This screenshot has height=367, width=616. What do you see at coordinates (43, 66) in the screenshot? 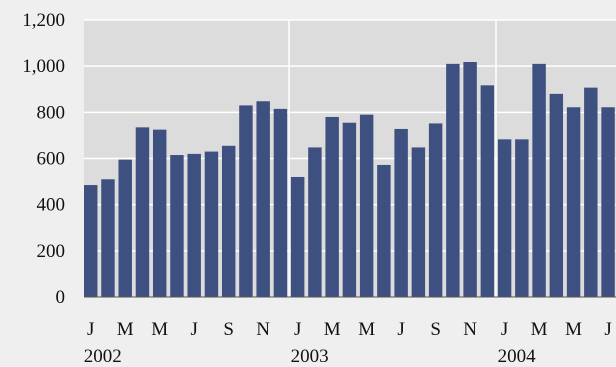
I see `y-tick-label: 1,000` at bounding box center [43, 66].